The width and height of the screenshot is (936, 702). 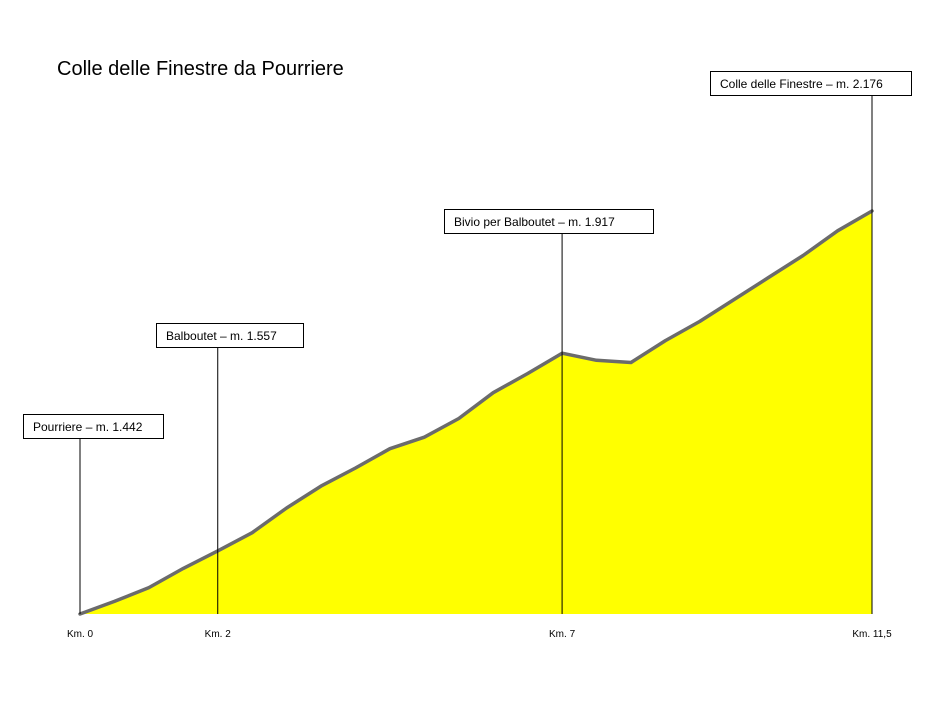 I want to click on km-tick-label: Km. 11,5, so click(x=872, y=634).